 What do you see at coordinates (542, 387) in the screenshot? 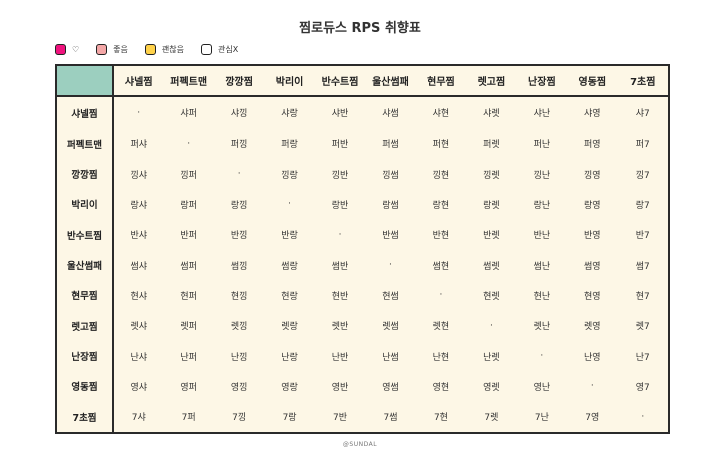
I see `pair-cell: 영난` at bounding box center [542, 387].